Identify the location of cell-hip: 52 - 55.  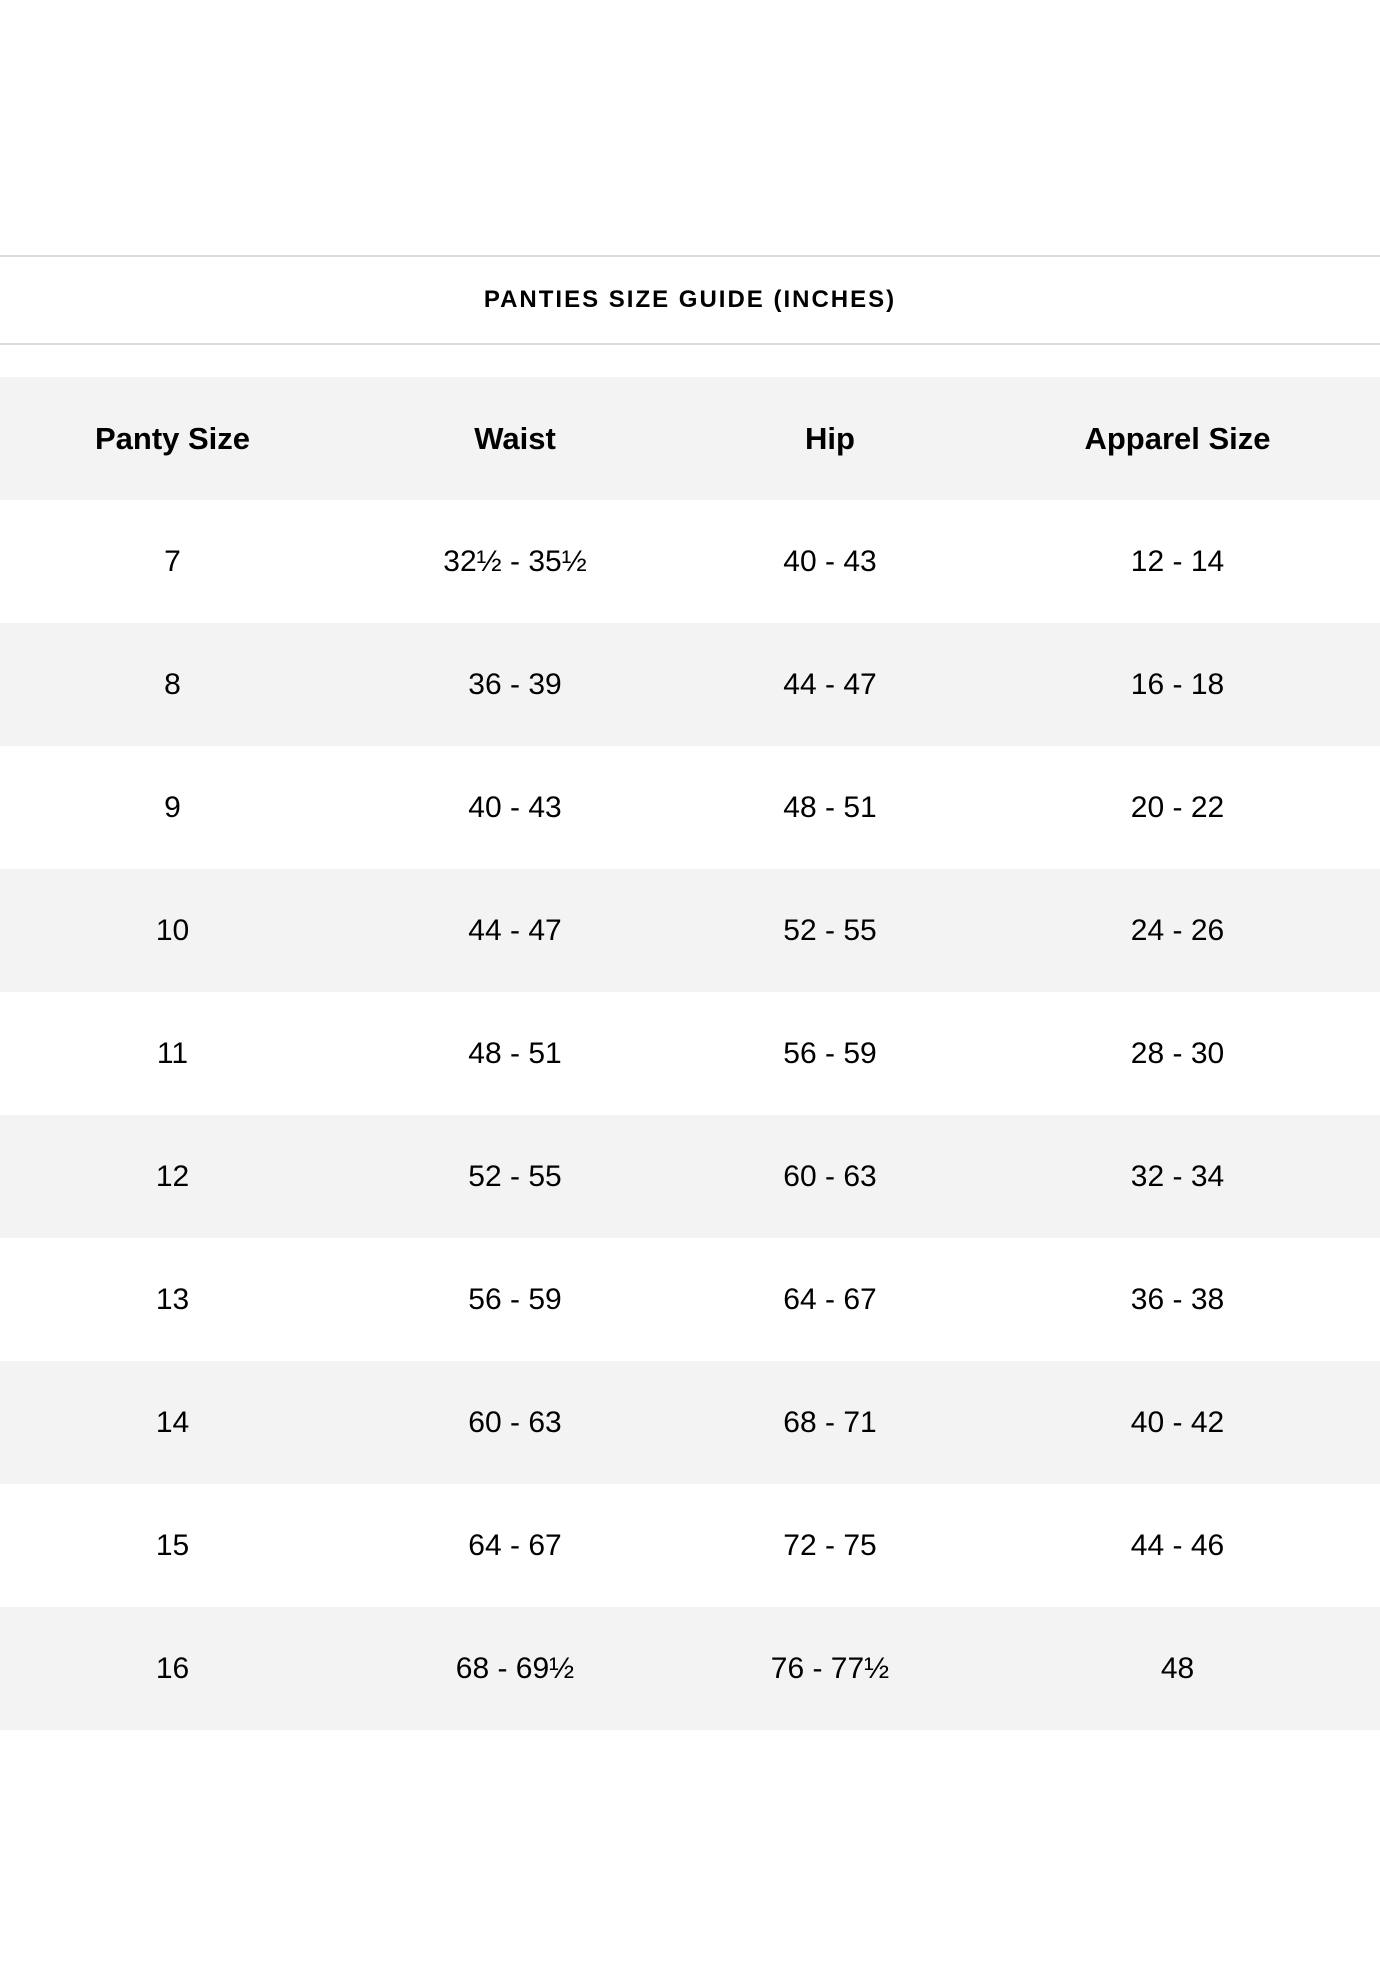
(830, 930).